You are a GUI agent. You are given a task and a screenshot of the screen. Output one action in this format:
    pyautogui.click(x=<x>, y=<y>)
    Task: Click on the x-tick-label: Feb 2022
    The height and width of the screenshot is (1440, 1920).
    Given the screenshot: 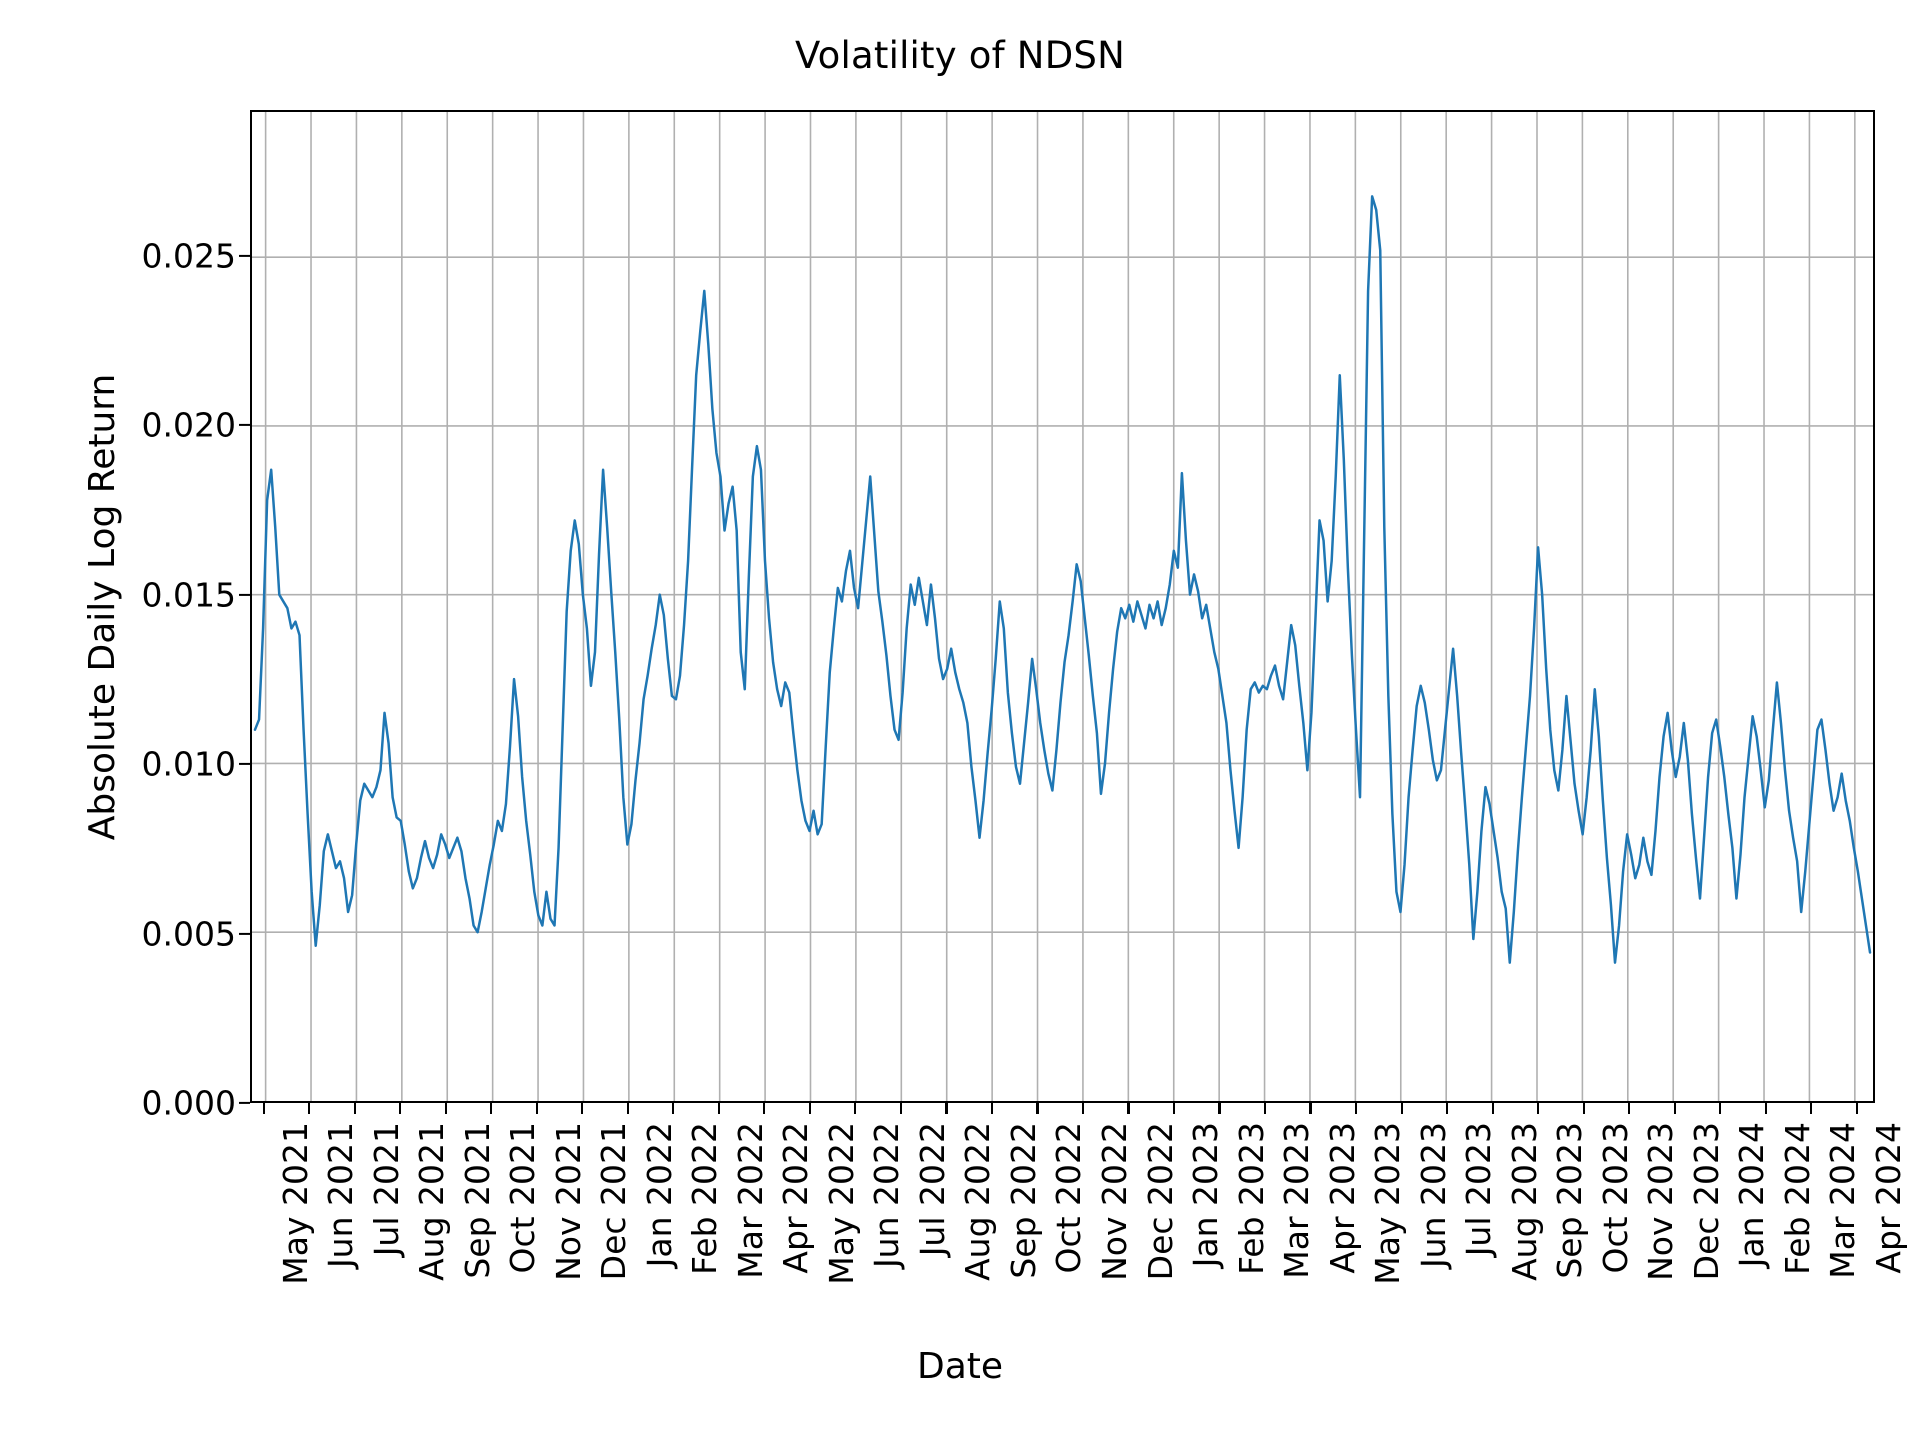 What is the action you would take?
    pyautogui.click(x=705, y=1198)
    